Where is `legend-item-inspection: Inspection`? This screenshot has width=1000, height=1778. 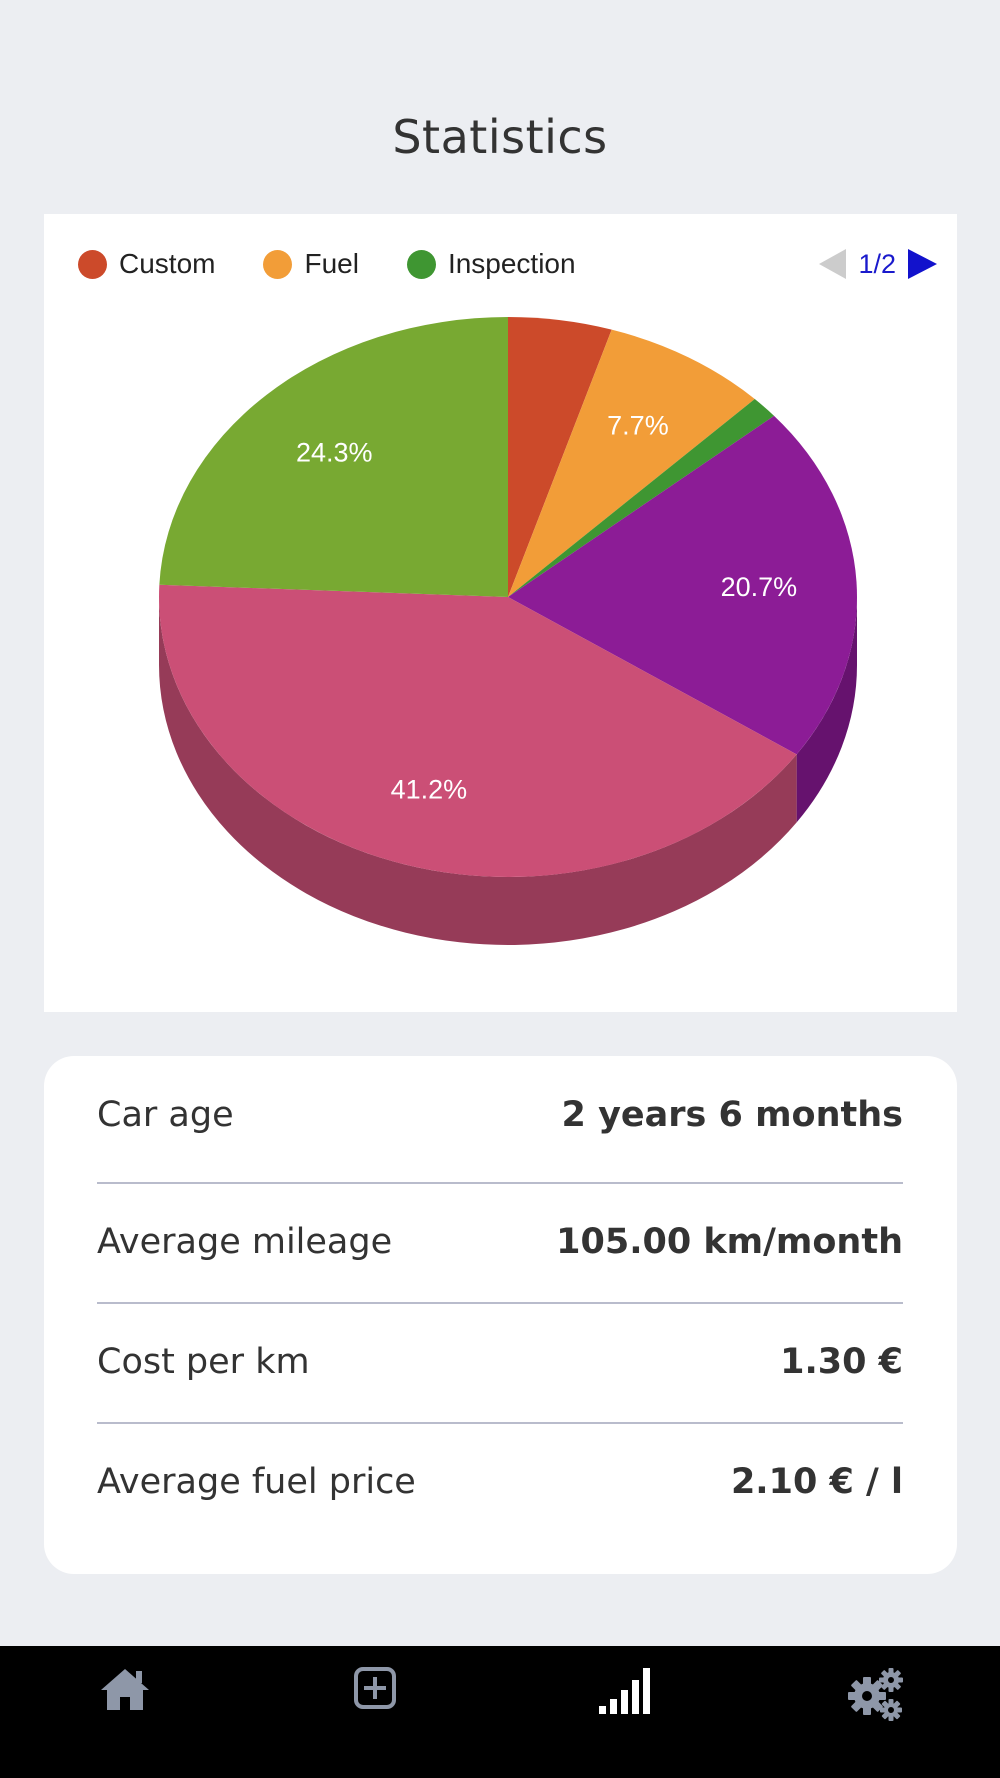 legend-item-inspection: Inspection is located at coordinates (491, 264).